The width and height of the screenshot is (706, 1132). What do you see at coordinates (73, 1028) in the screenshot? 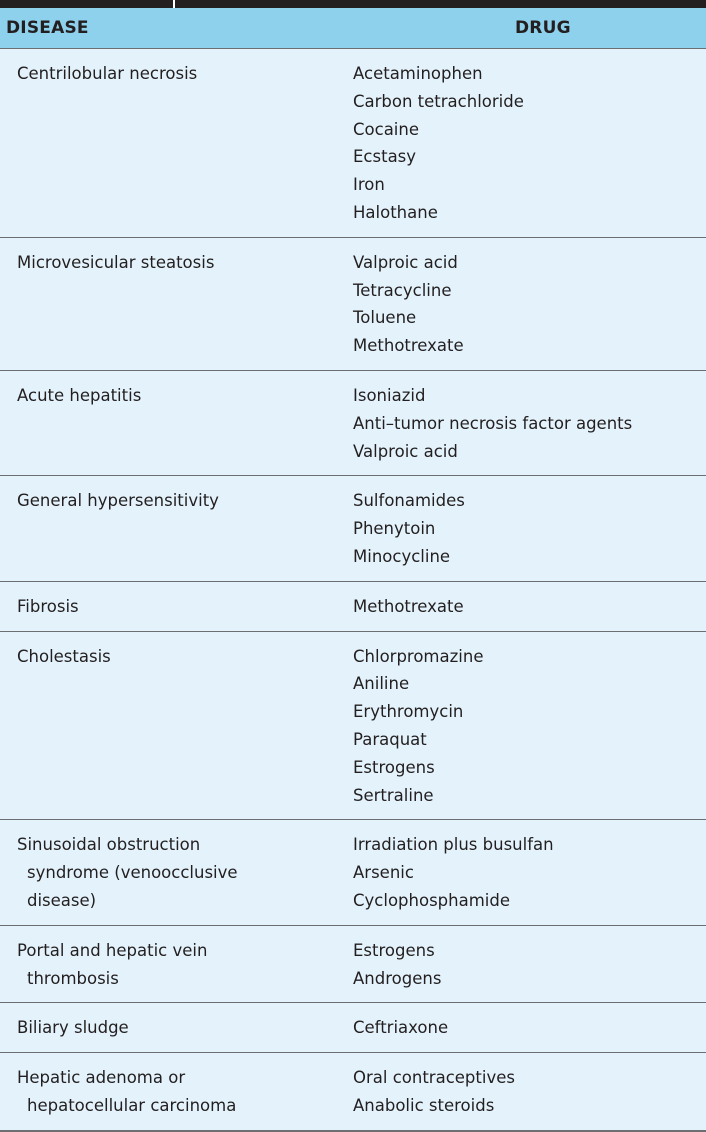
I see `disease-name-line: Biliary sludge` at bounding box center [73, 1028].